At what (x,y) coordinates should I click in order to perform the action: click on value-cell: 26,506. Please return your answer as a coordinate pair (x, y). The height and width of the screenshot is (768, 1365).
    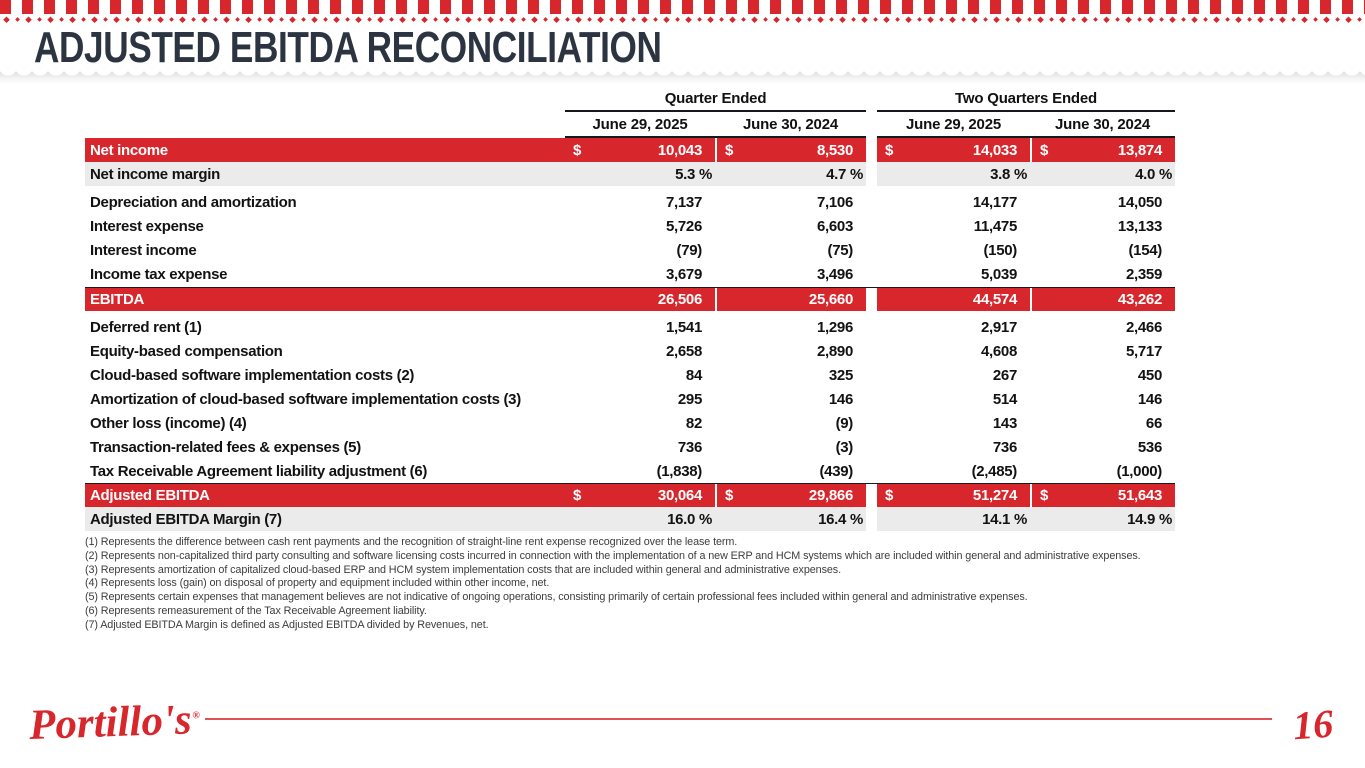
    Looking at the image, I should click on (640, 299).